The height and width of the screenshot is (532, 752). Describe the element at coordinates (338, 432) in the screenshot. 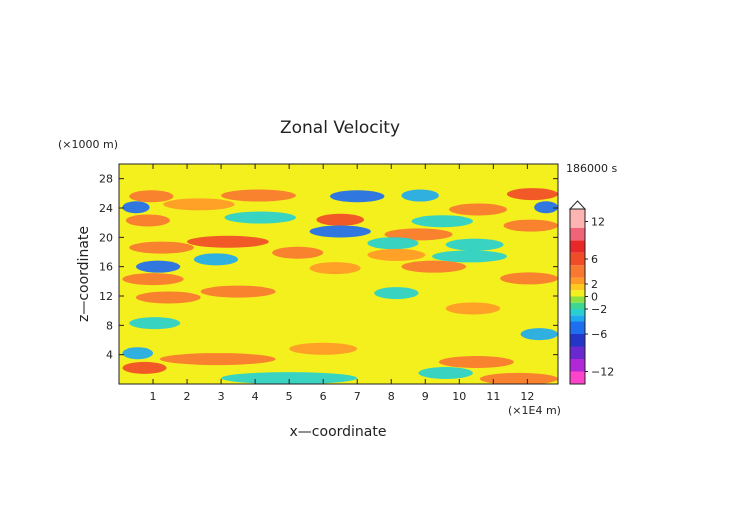

I see `x-axis-label: x—coordinate` at that location.